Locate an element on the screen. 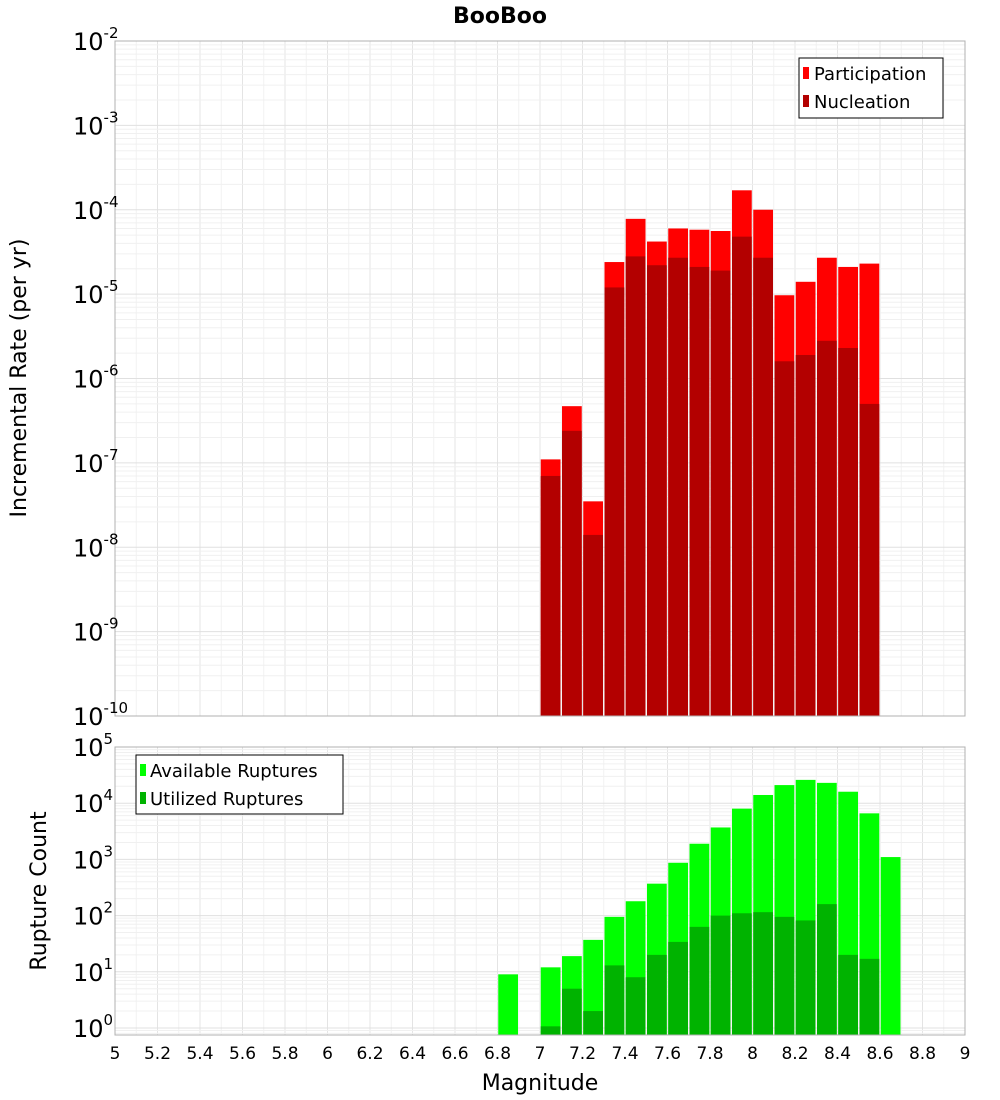  nucleation-bar-7.65 is located at coordinates (678, 486).